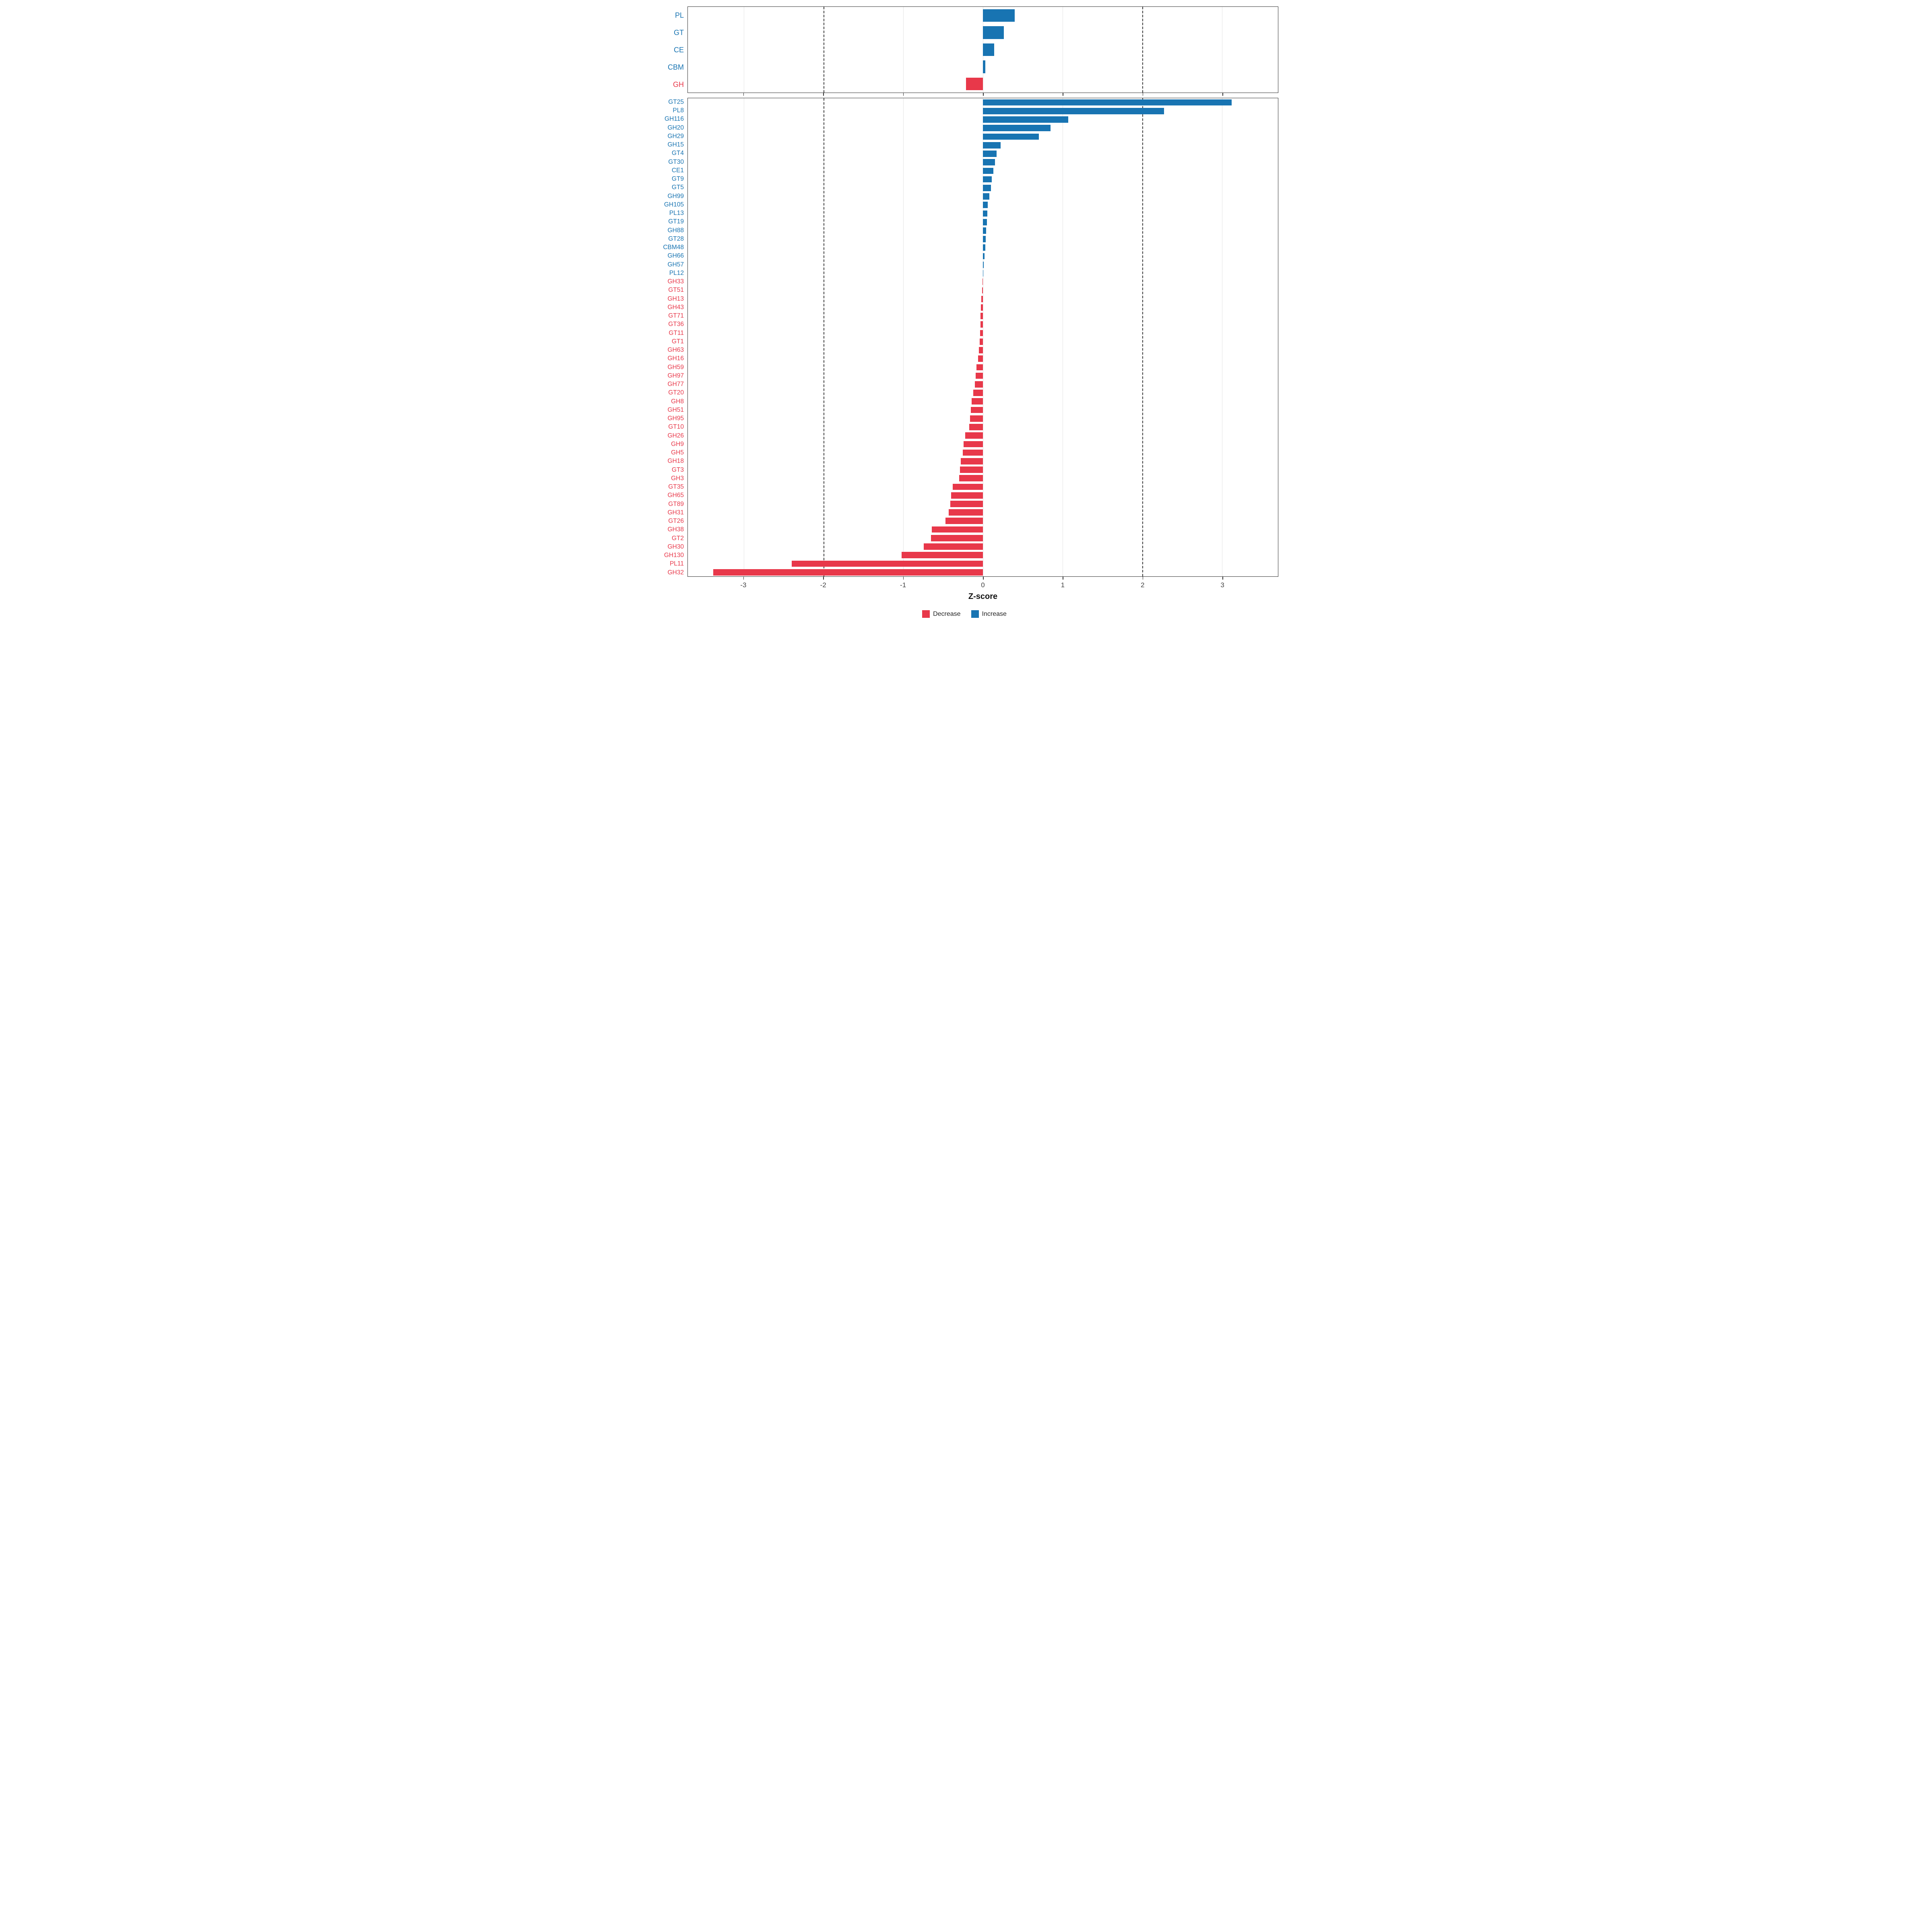 The height and width of the screenshot is (1932, 1932). I want to click on x-axis-title: Z-score, so click(983, 596).